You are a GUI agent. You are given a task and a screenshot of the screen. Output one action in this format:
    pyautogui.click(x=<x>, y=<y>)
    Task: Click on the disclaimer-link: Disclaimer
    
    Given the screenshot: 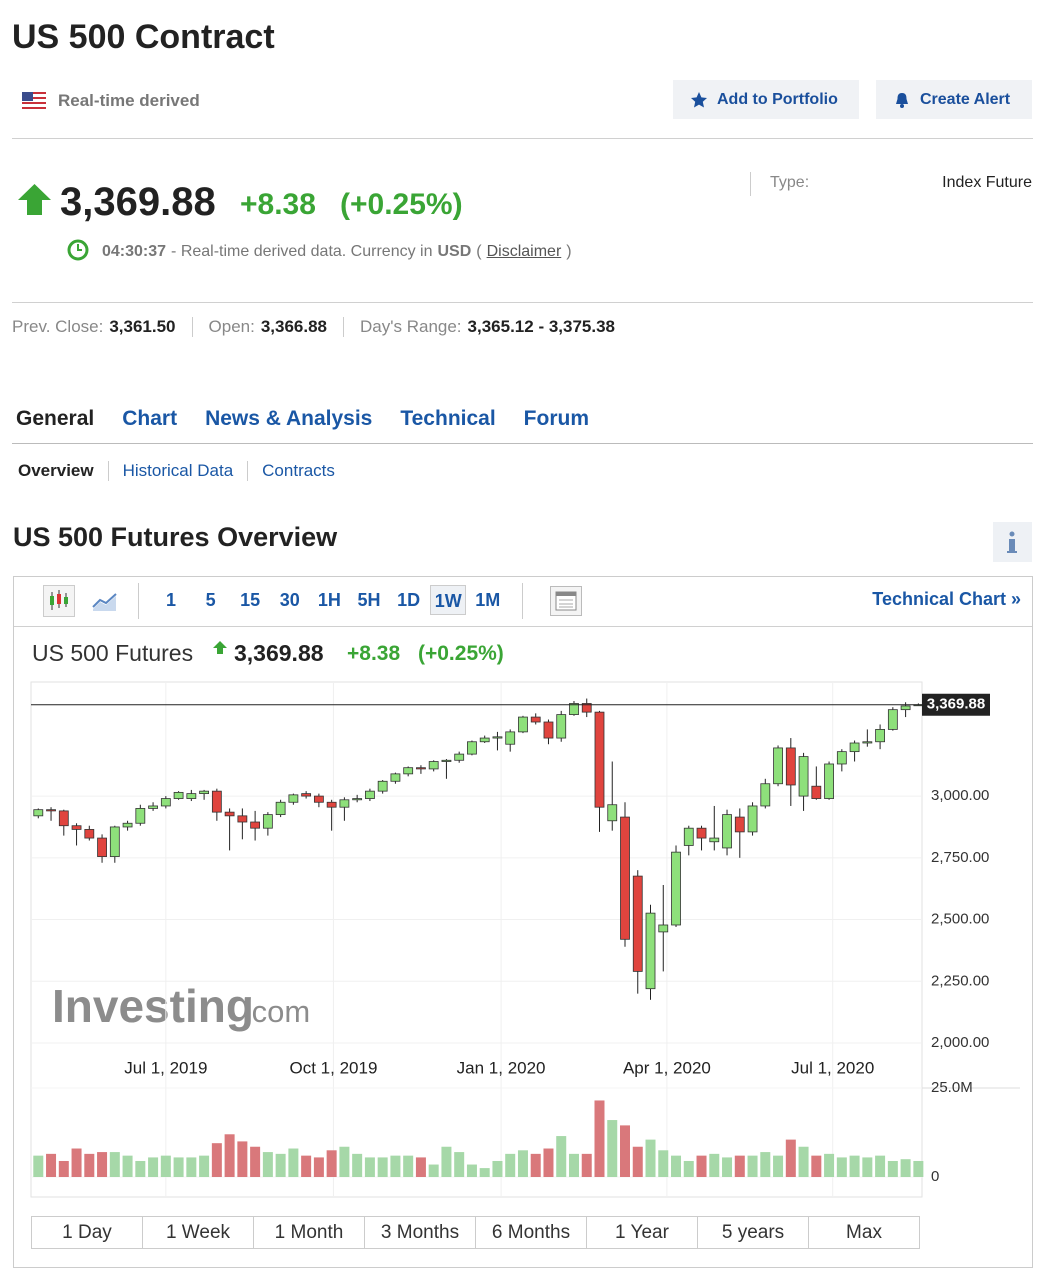 What is the action you would take?
    pyautogui.click(x=524, y=251)
    